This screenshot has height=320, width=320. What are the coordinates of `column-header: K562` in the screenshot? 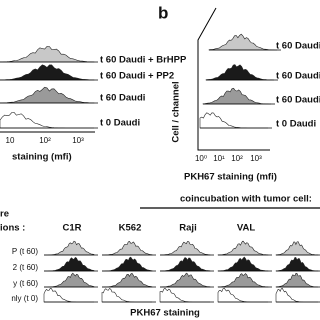 It's located at (130, 228).